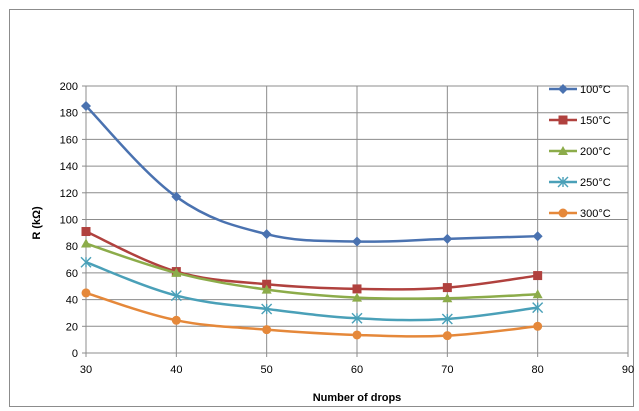 The image size is (639, 411). I want to click on legend-label: 100°C, so click(595, 90).